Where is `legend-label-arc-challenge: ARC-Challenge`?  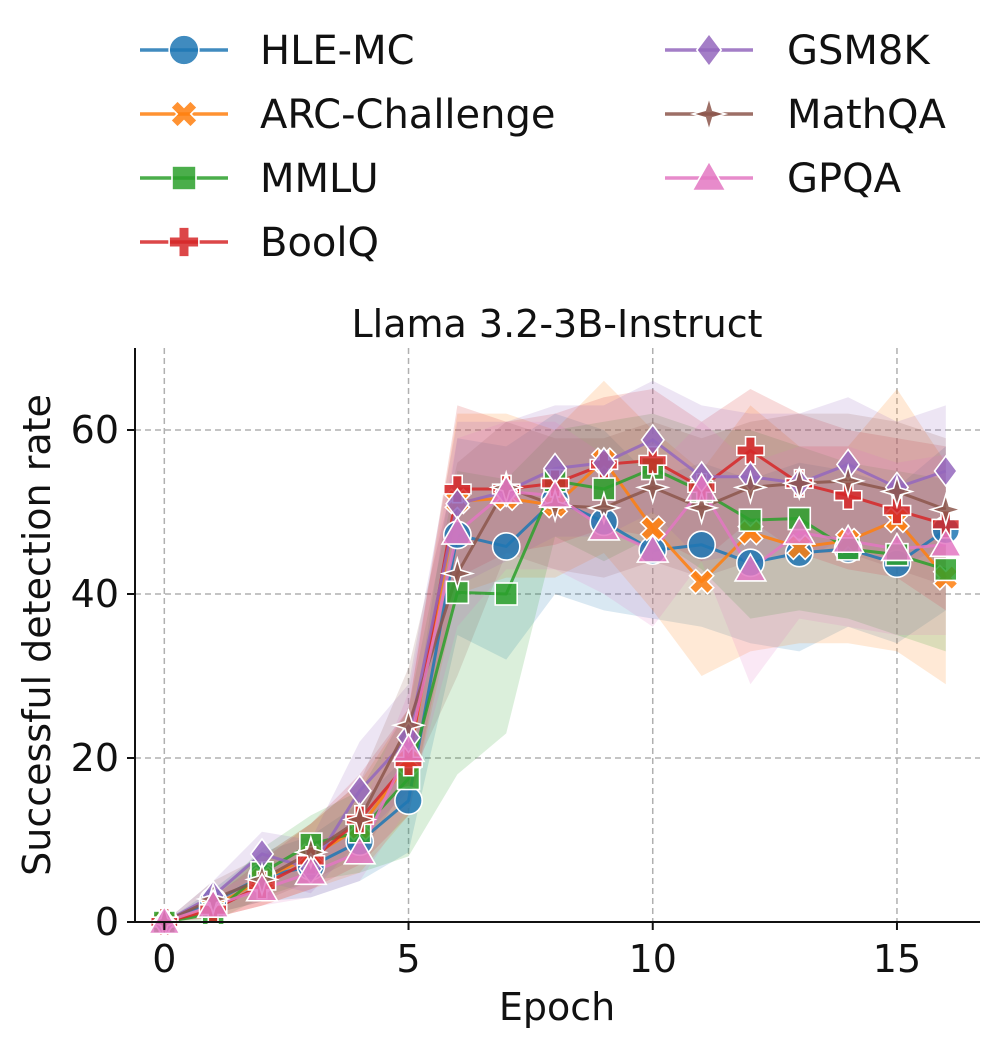 legend-label-arc-challenge: ARC-Challenge is located at coordinates (408, 115).